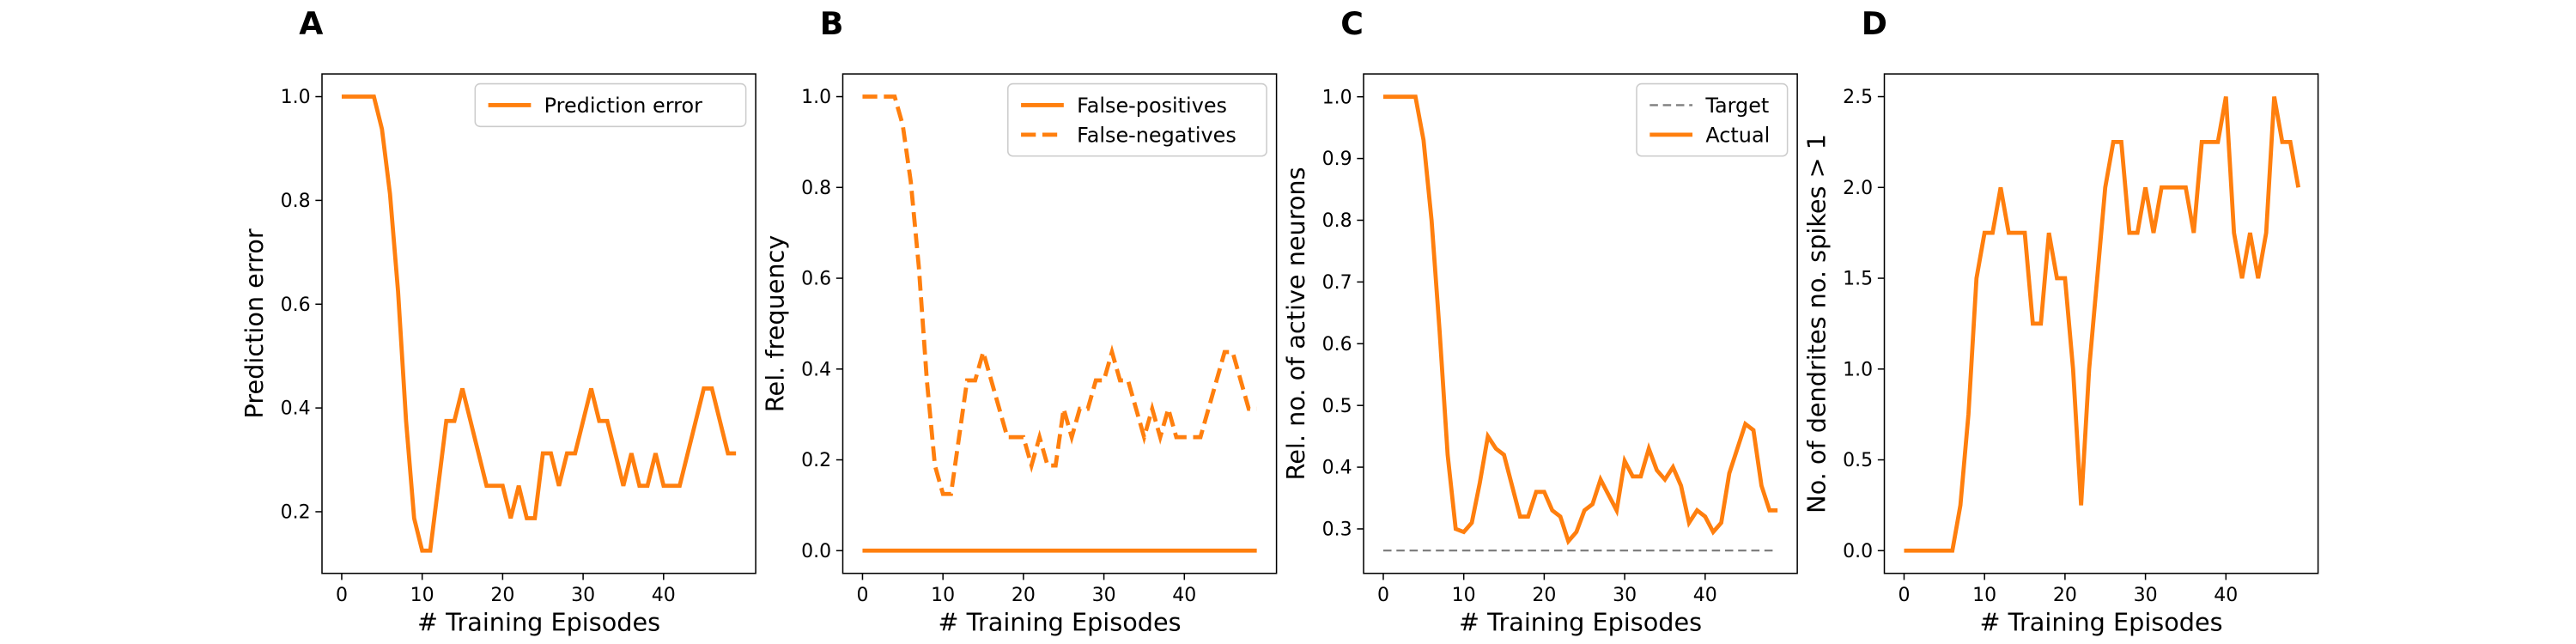  I want to click on legend-label: False-negatives, so click(1156, 135).